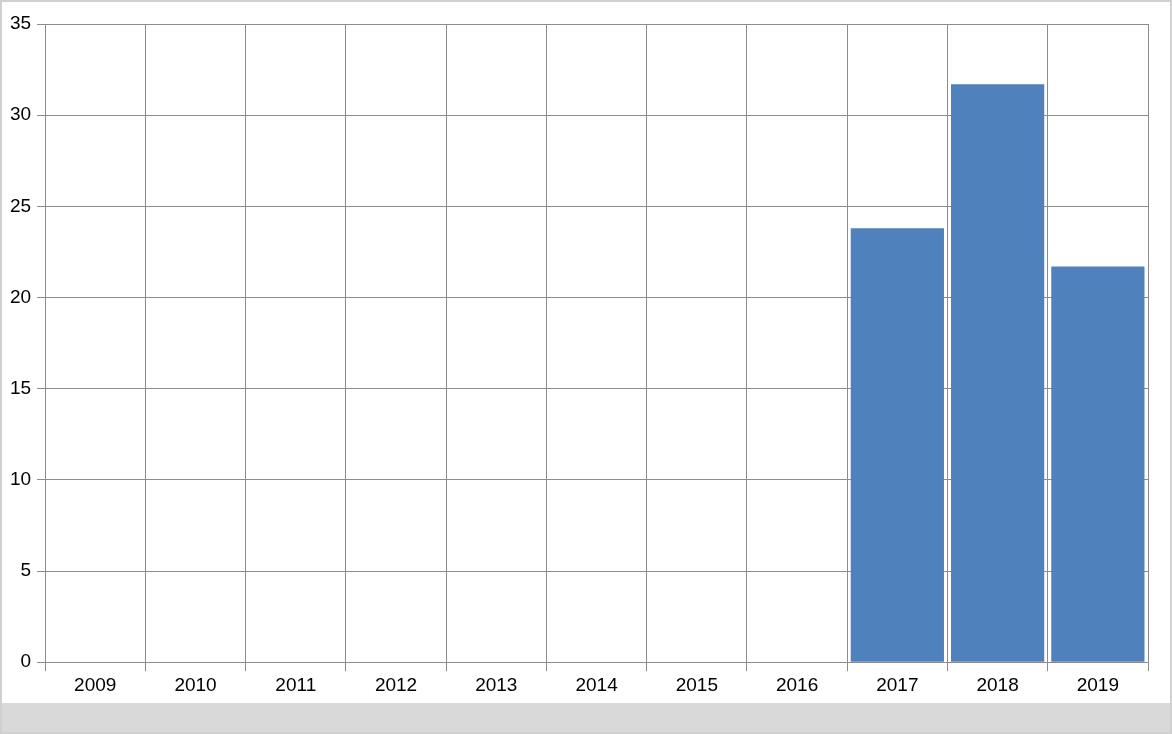  Describe the element at coordinates (26, 661) in the screenshot. I see `y-tick-label: 0` at that location.